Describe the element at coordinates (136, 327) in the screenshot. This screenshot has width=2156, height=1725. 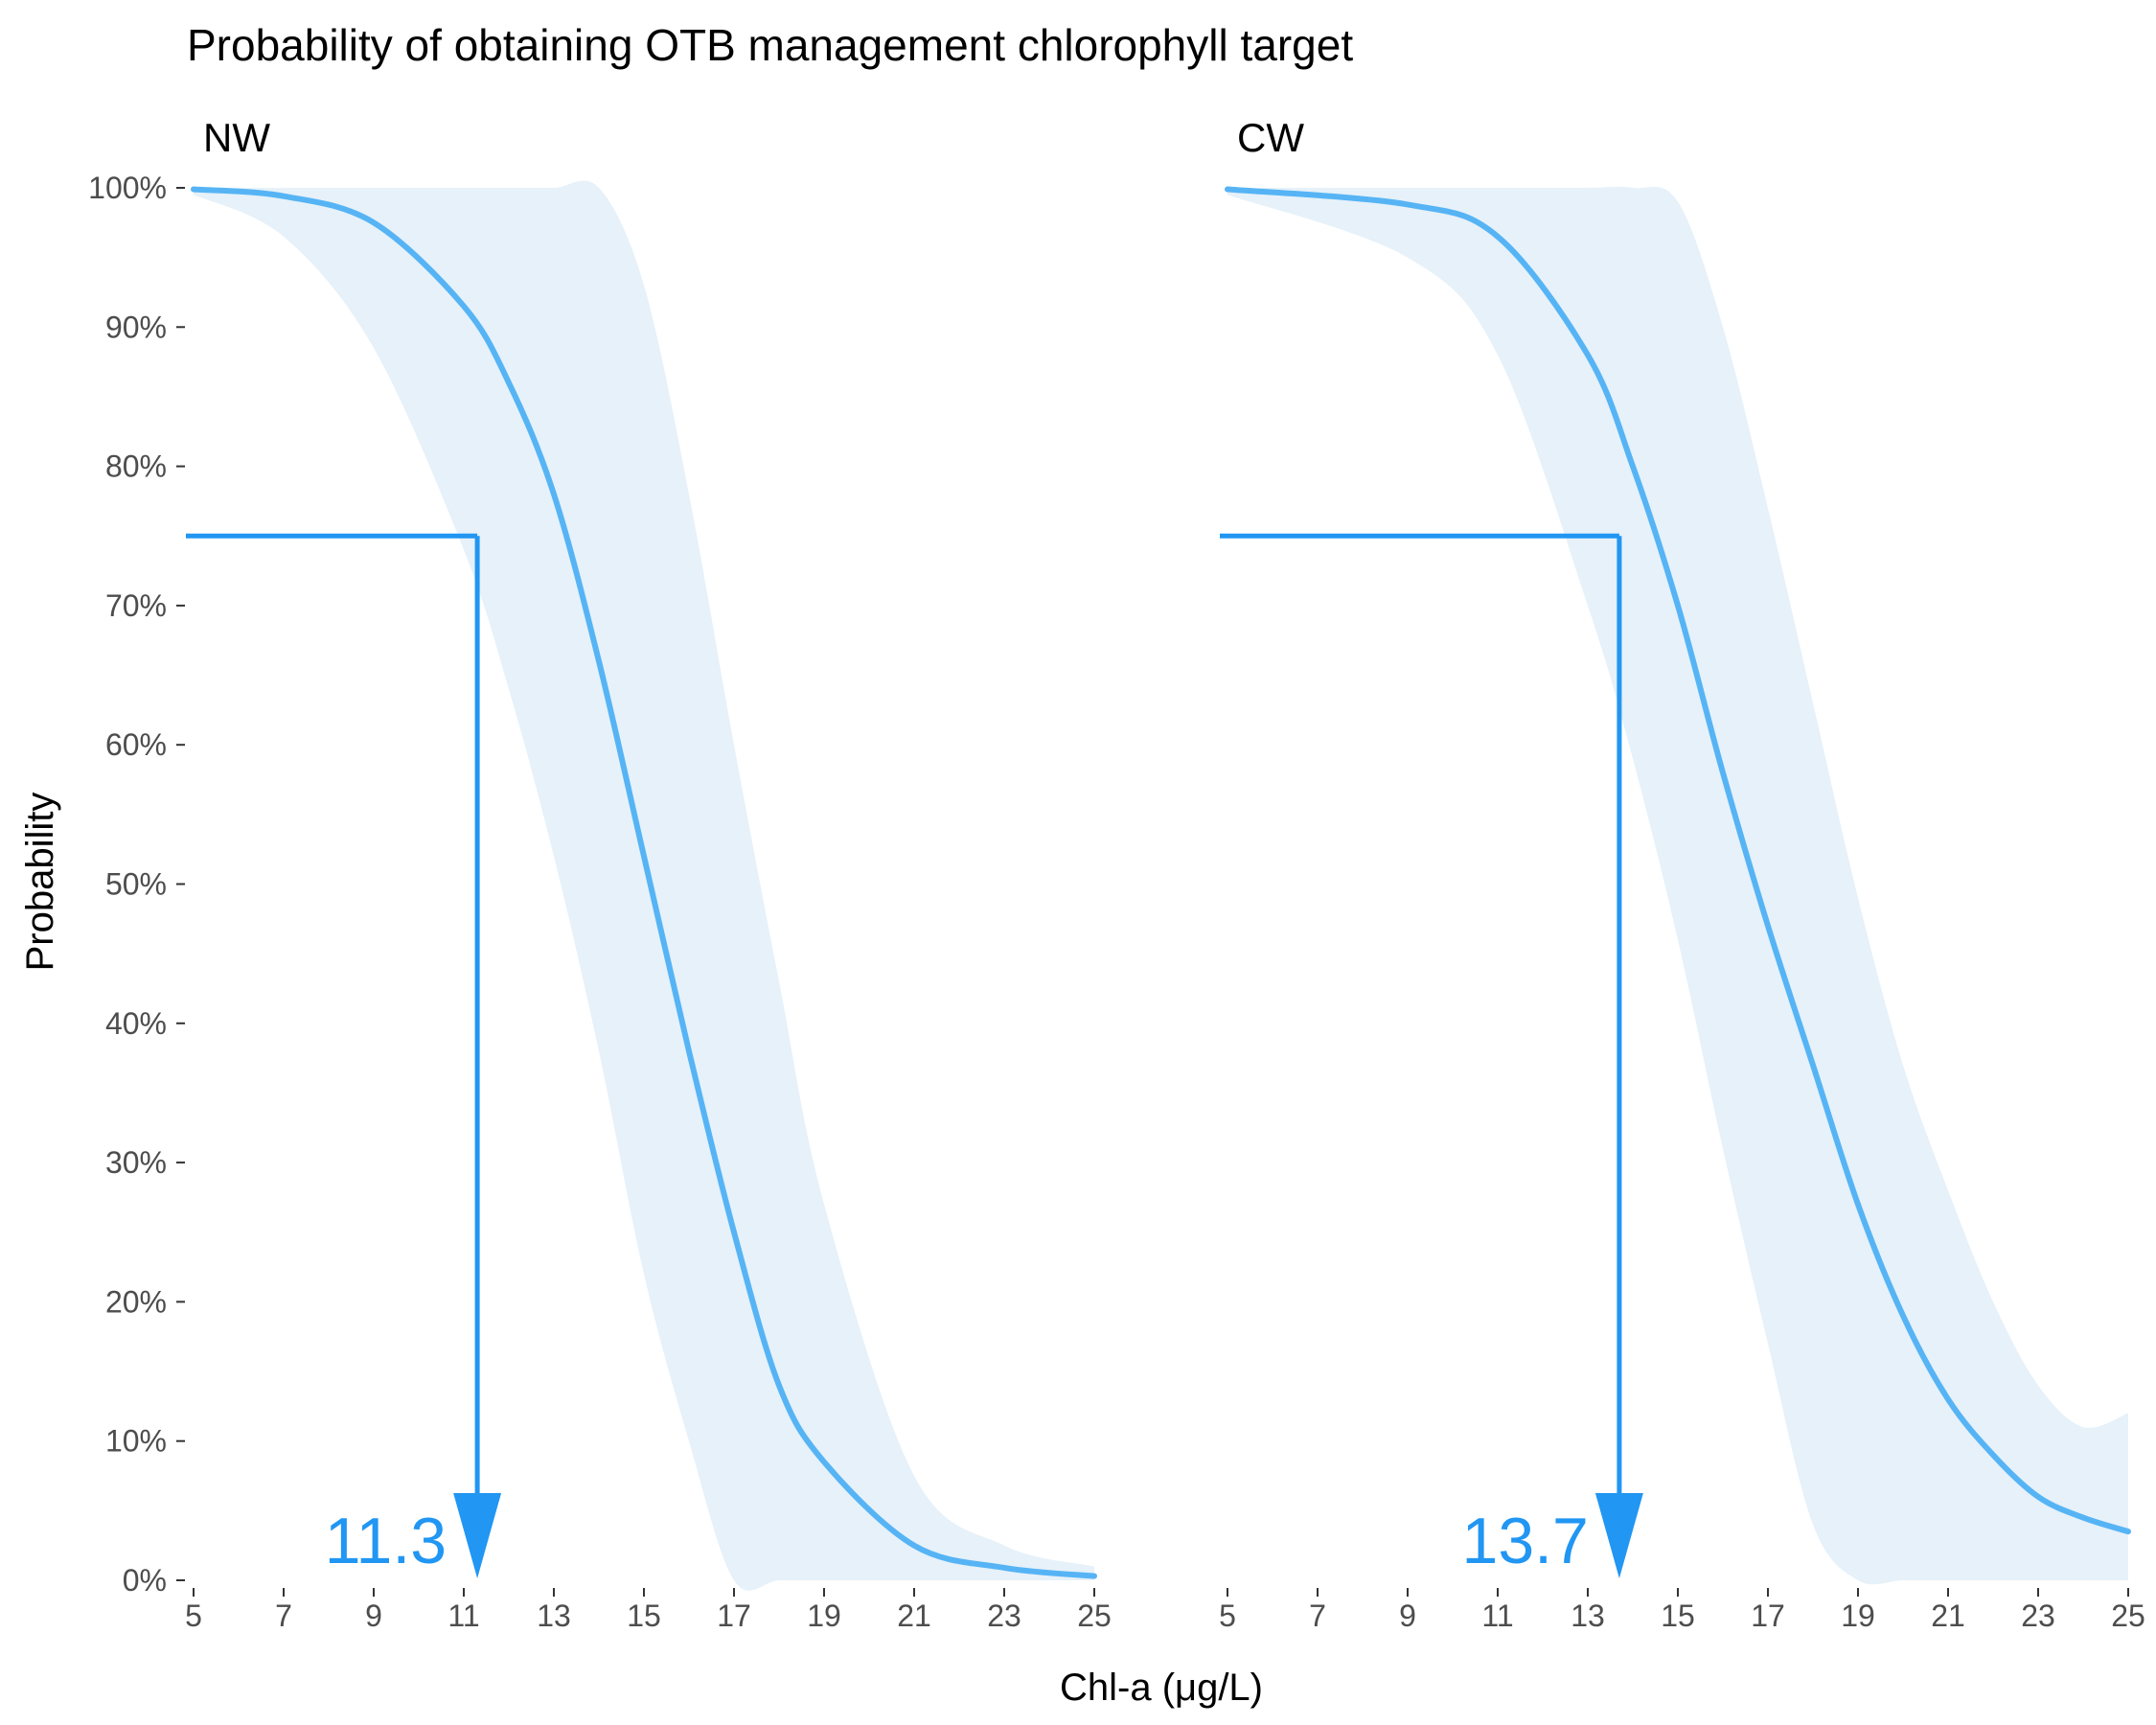
I see `y-tick-label: 90%` at that location.